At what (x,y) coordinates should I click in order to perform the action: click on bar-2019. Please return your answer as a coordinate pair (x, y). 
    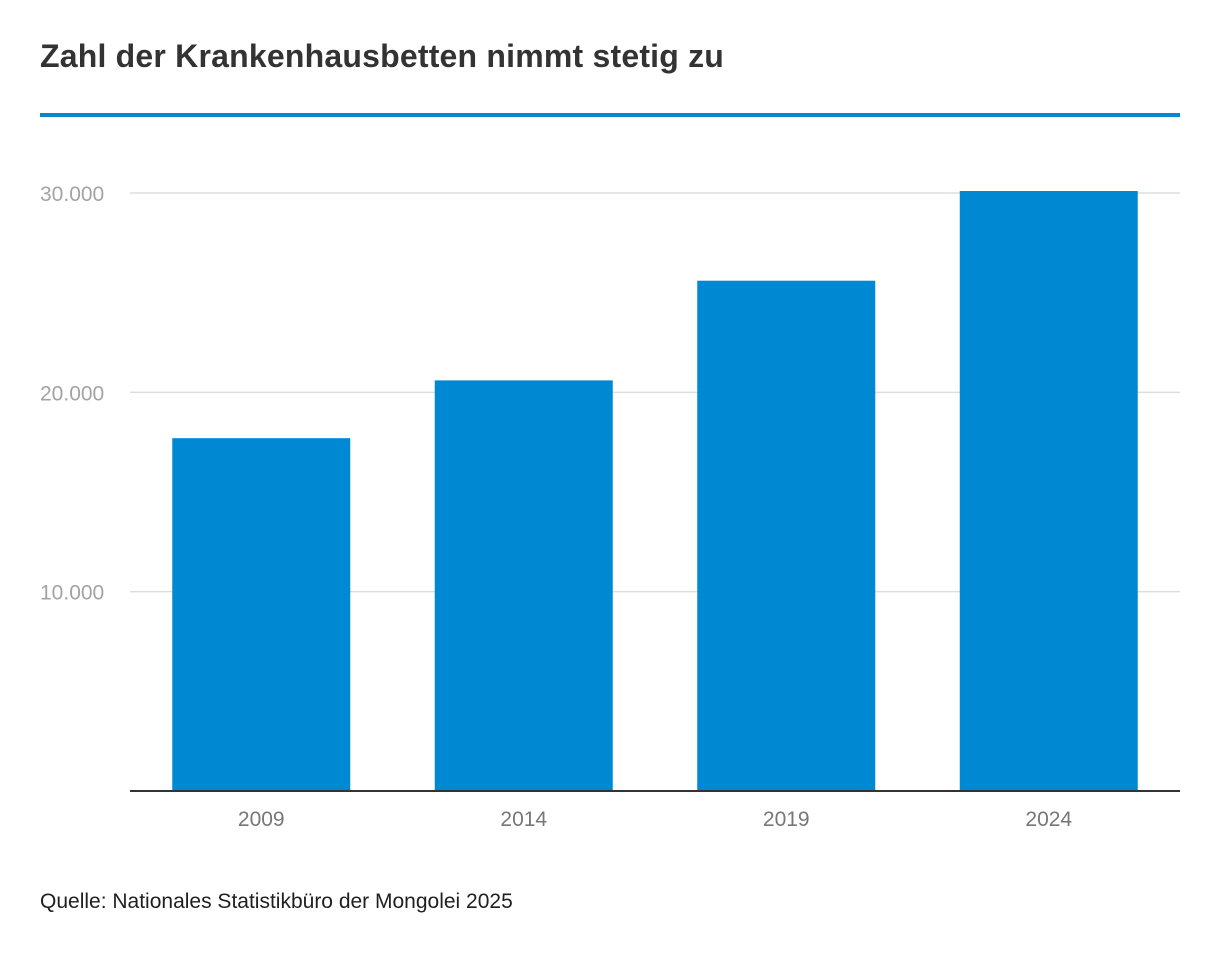
    Looking at the image, I should click on (786, 535).